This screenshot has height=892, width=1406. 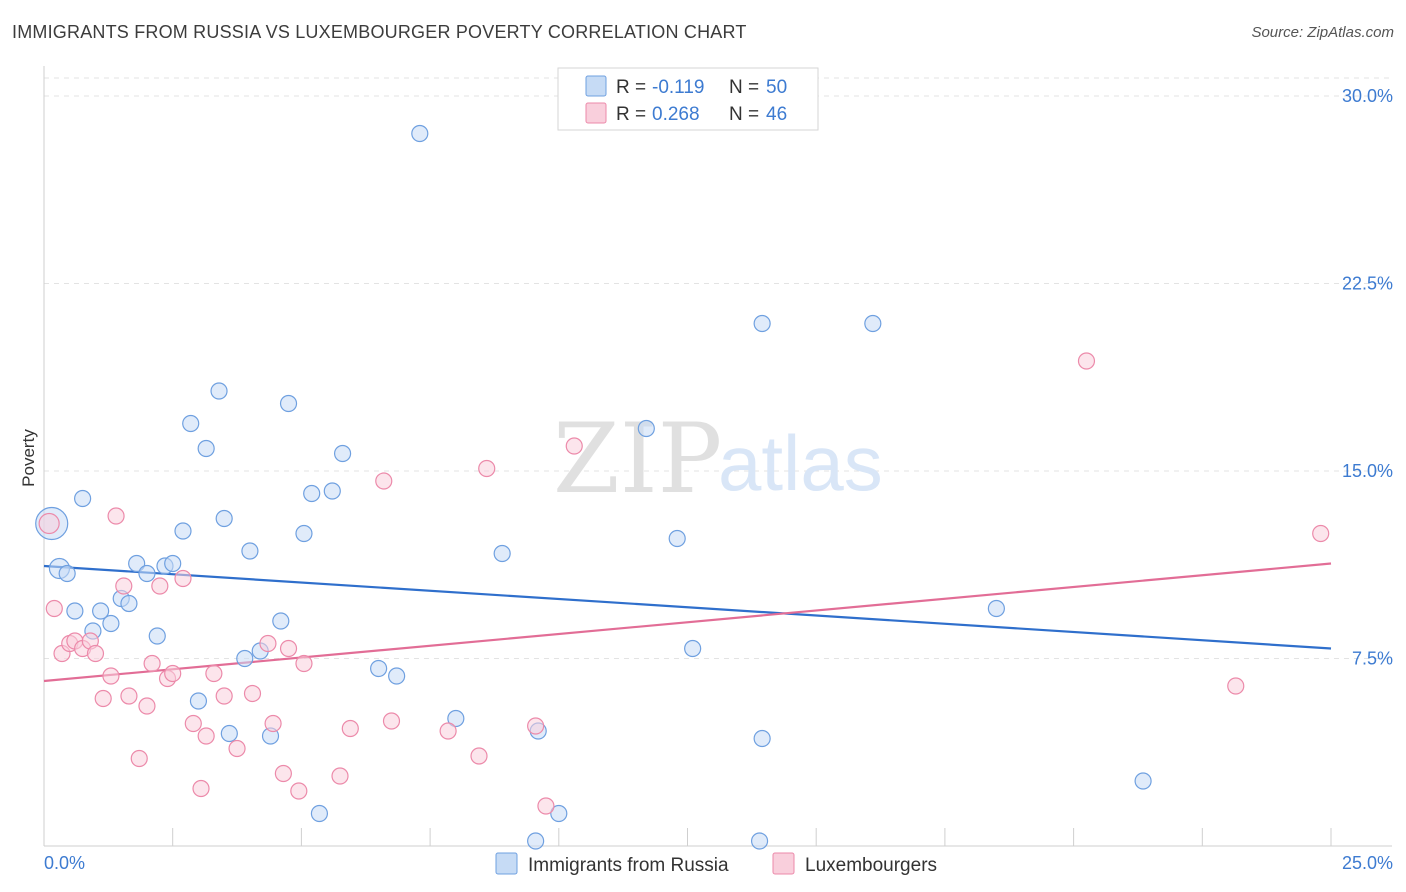 I want to click on legend-n-label-russia: N =, so click(x=744, y=87).